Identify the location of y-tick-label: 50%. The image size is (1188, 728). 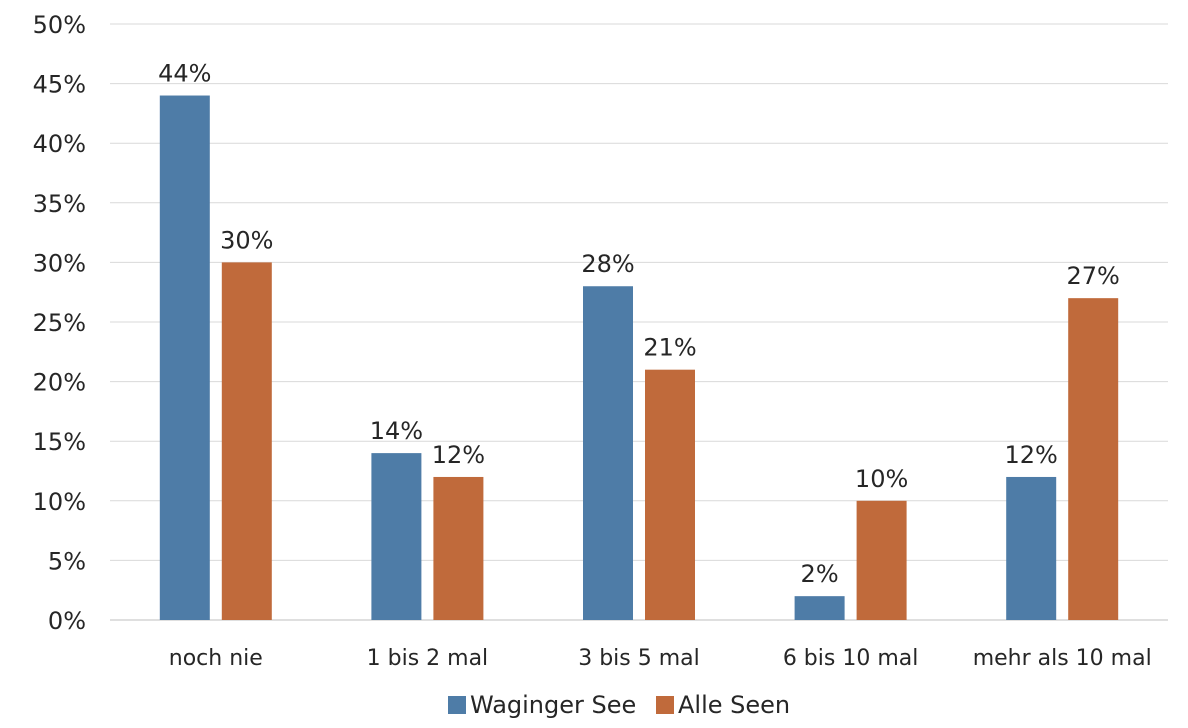
(59, 25).